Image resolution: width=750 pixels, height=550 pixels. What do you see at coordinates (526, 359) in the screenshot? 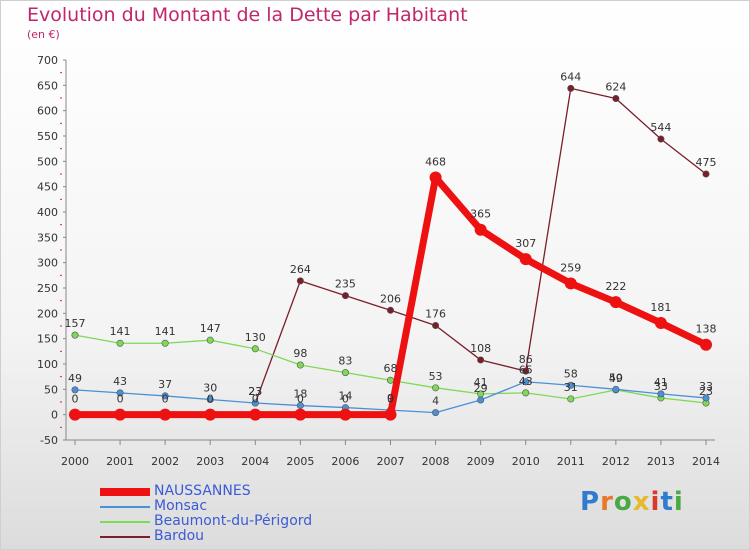
I see `data-label-bardou: 86` at bounding box center [526, 359].